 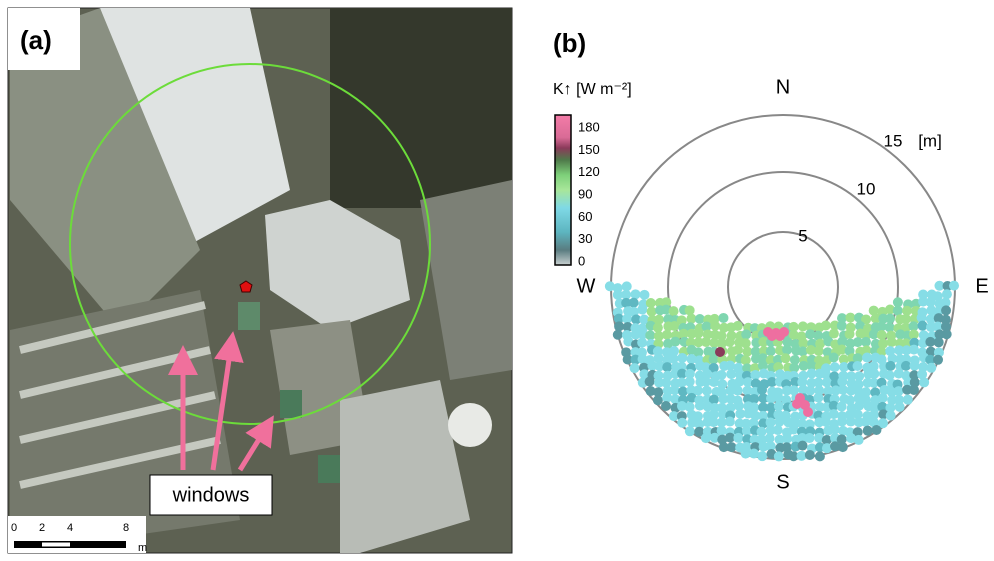 What do you see at coordinates (563, 190) in the screenshot?
I see `colorbar` at bounding box center [563, 190].